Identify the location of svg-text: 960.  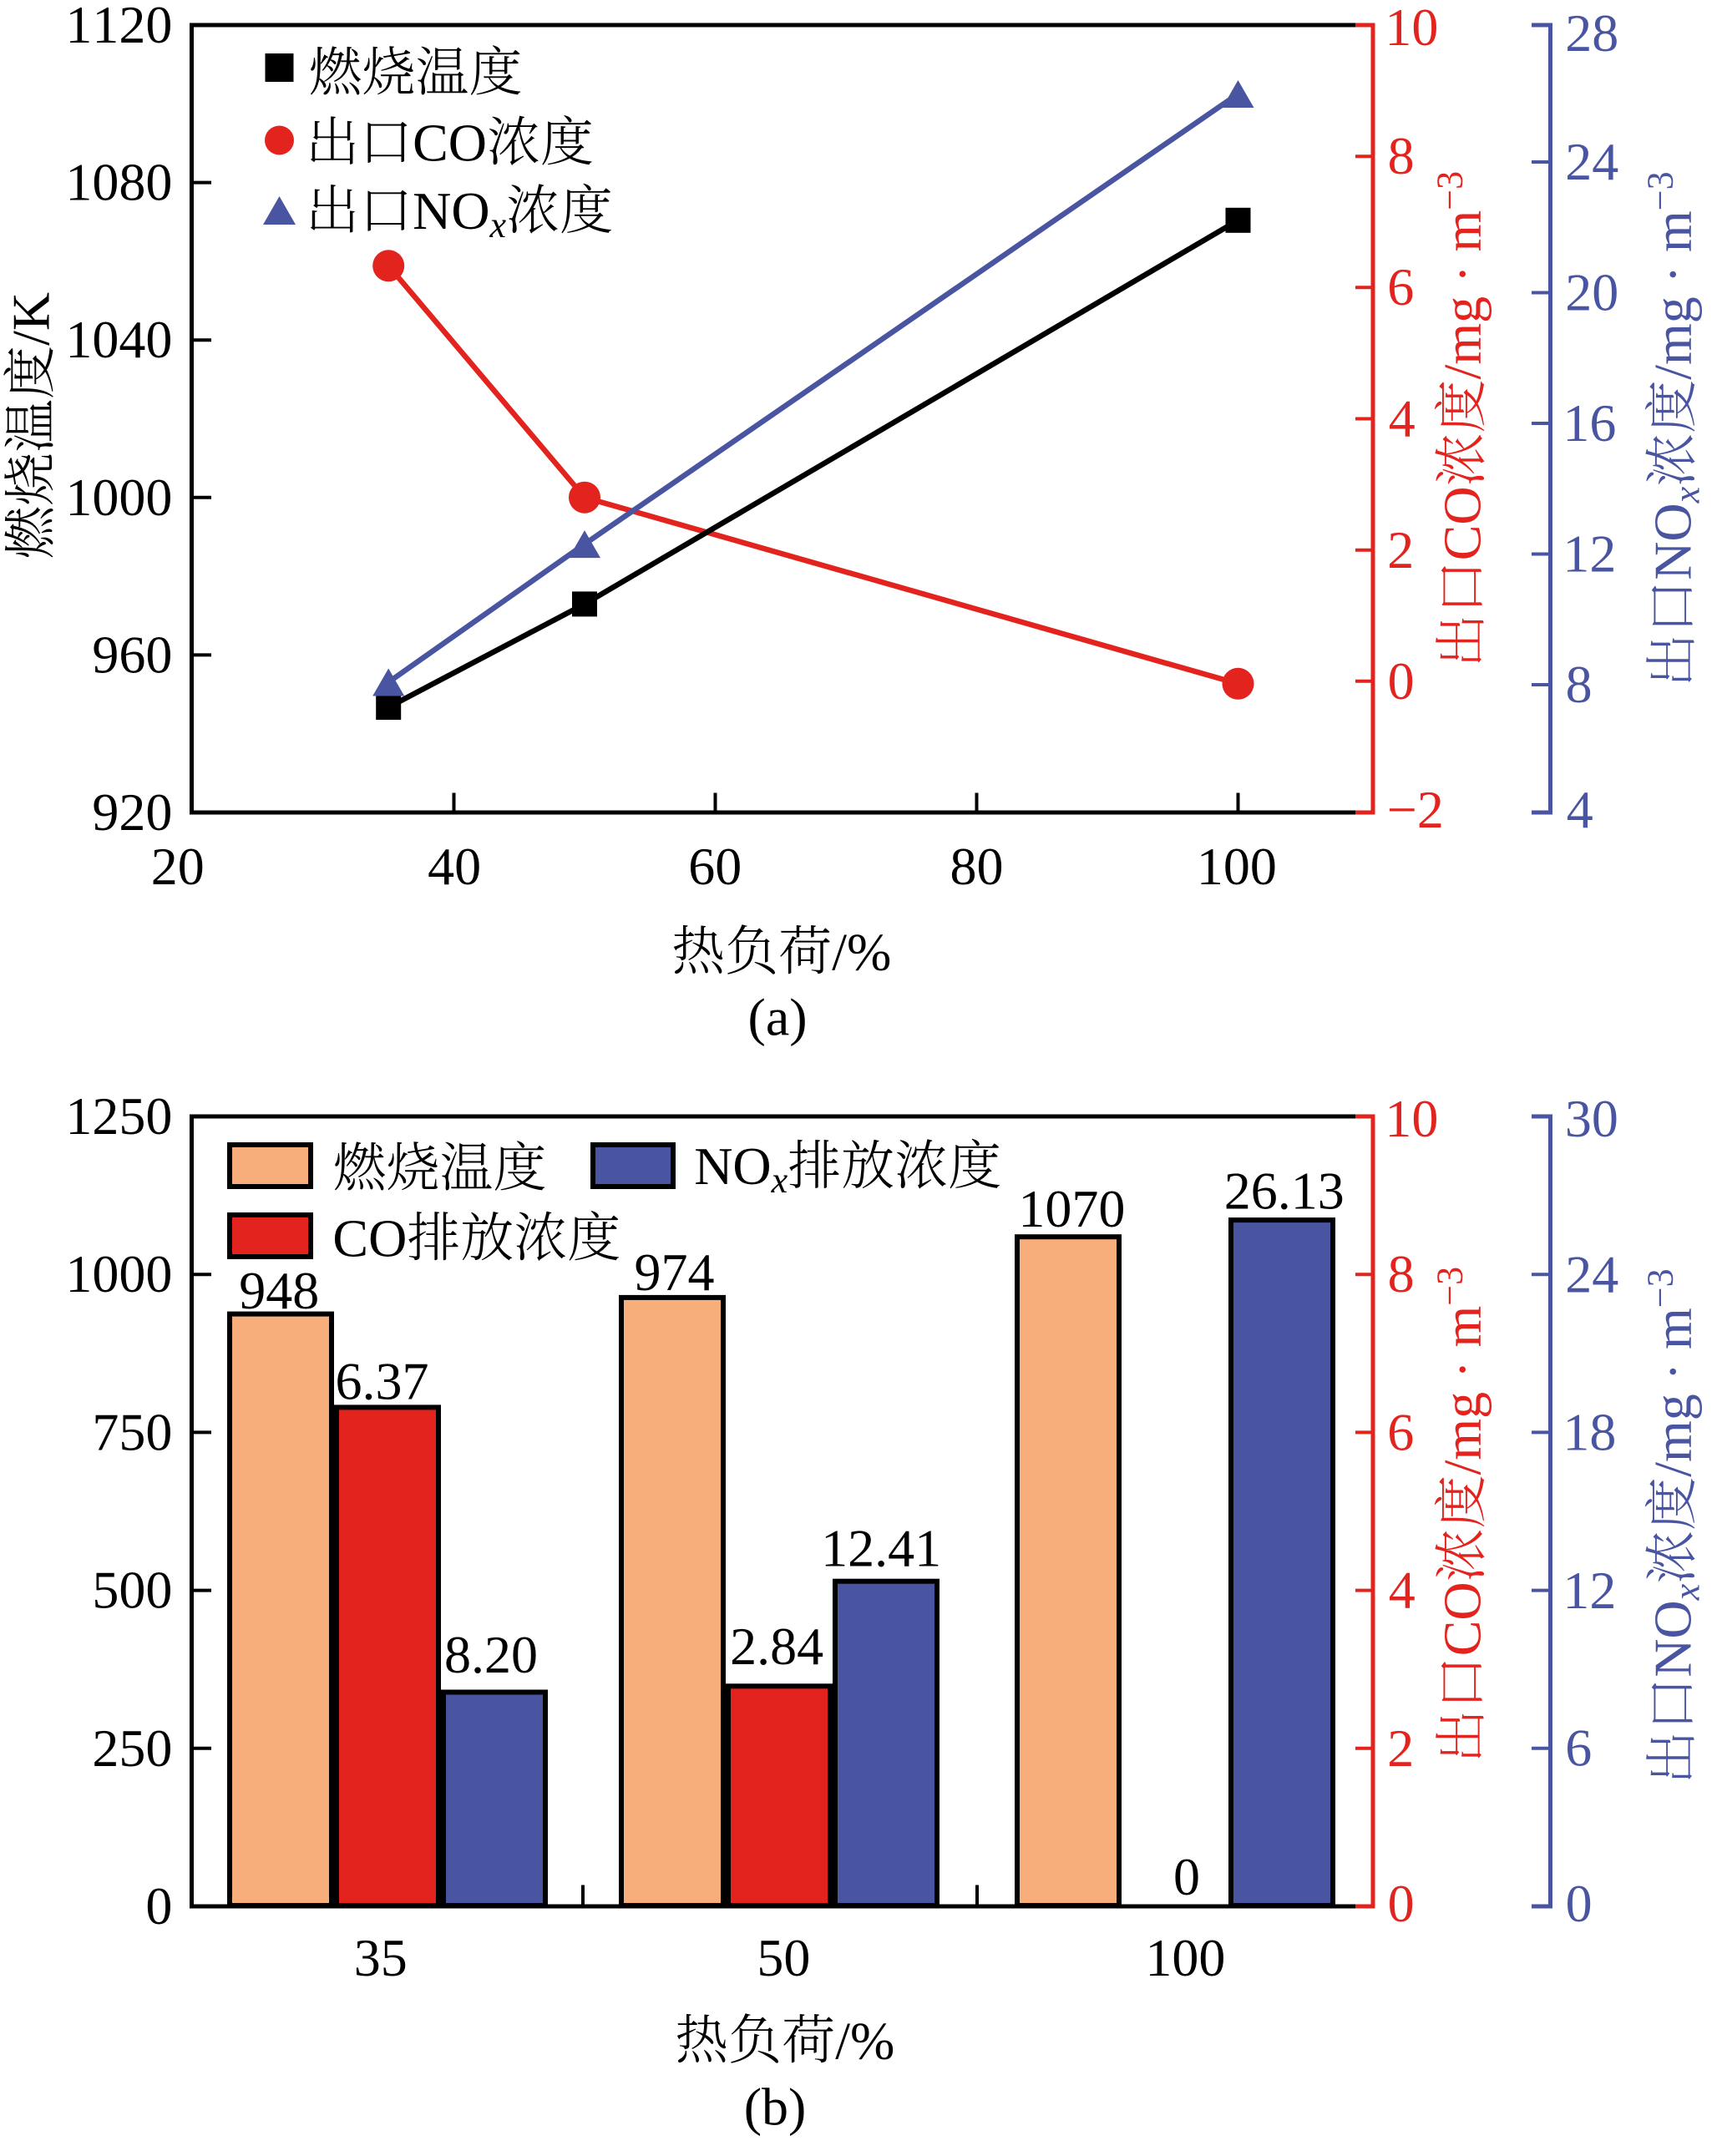
(132, 654).